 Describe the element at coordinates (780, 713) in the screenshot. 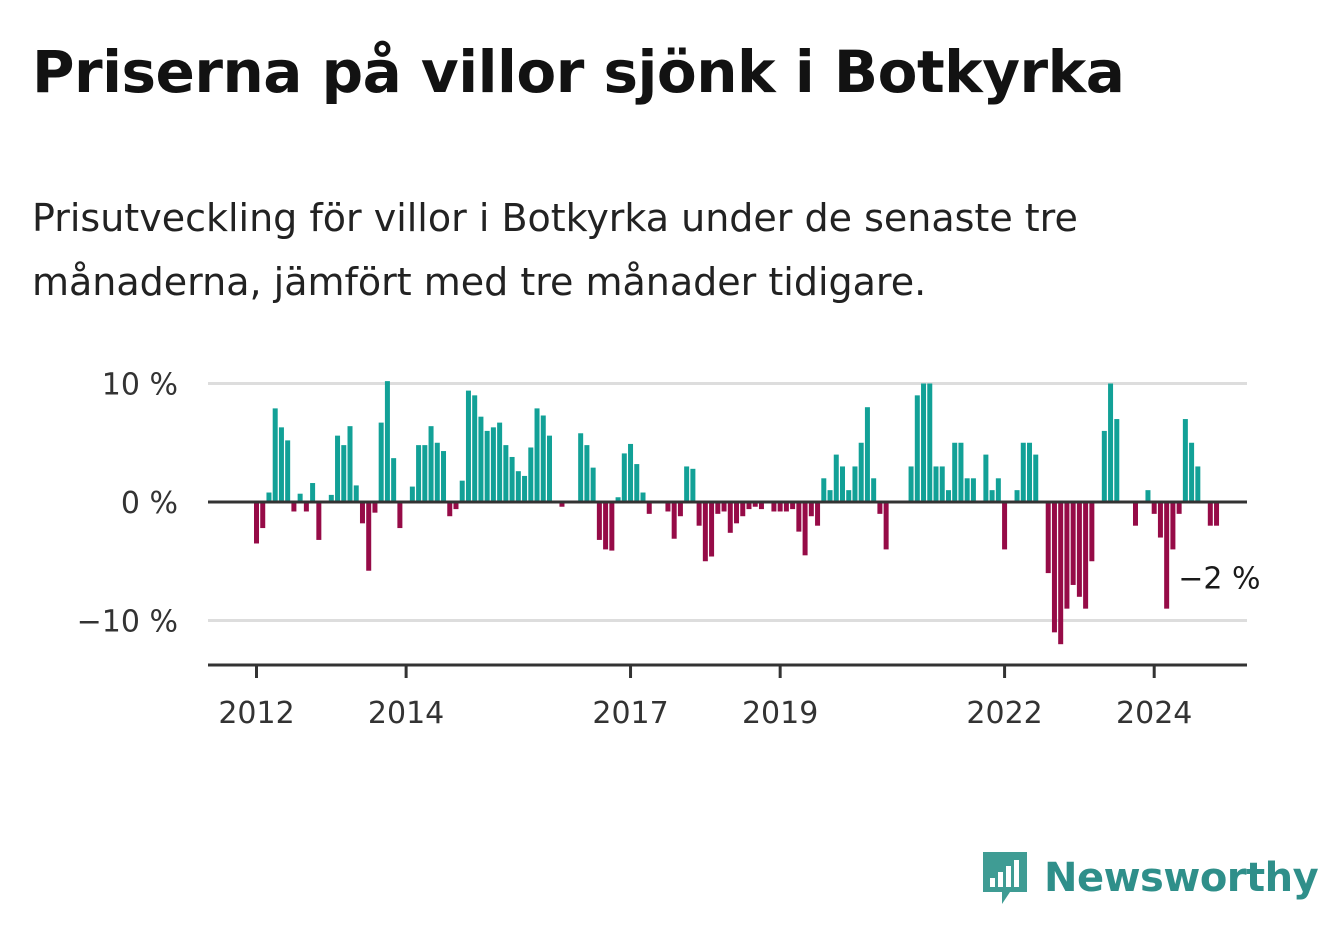

I see `x-tick-label: 2019` at that location.